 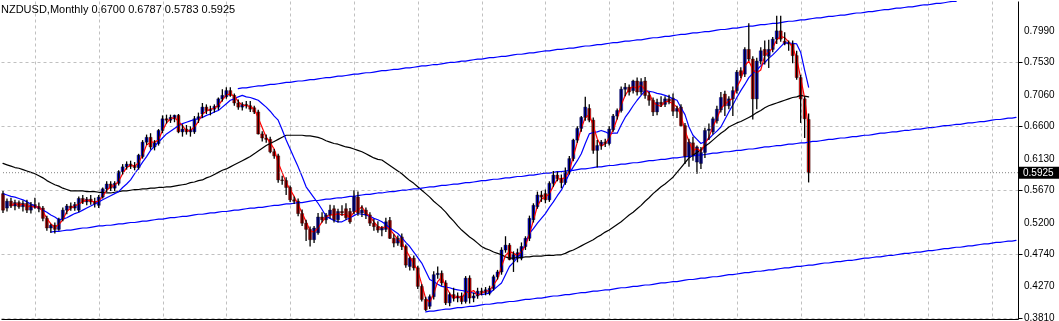 I want to click on ref-line-label: 0.5925, so click(x=1039, y=172).